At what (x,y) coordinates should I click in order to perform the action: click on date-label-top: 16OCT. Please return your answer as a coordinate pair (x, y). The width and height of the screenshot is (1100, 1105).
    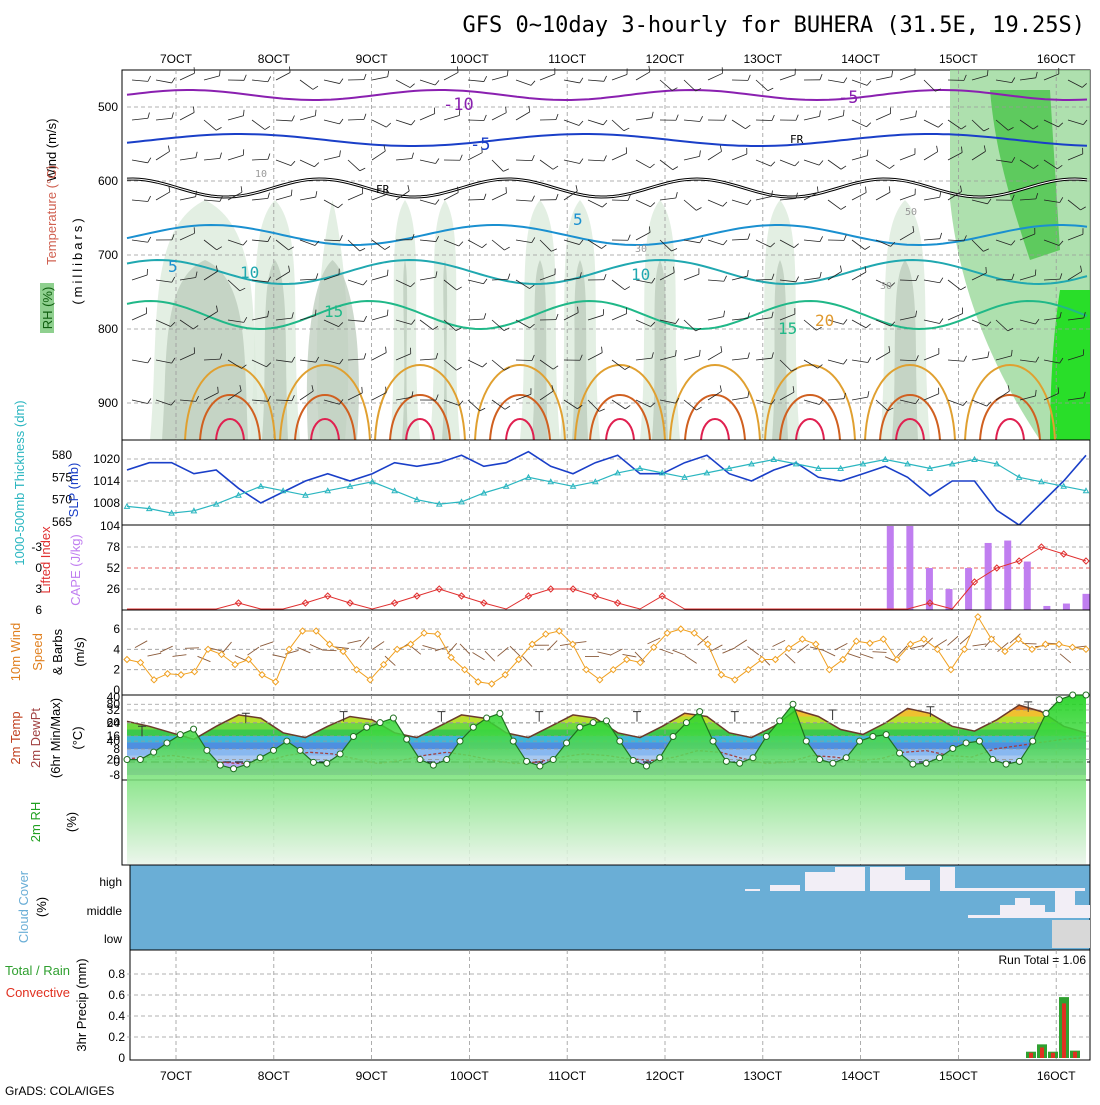
    Looking at the image, I should click on (1056, 59).